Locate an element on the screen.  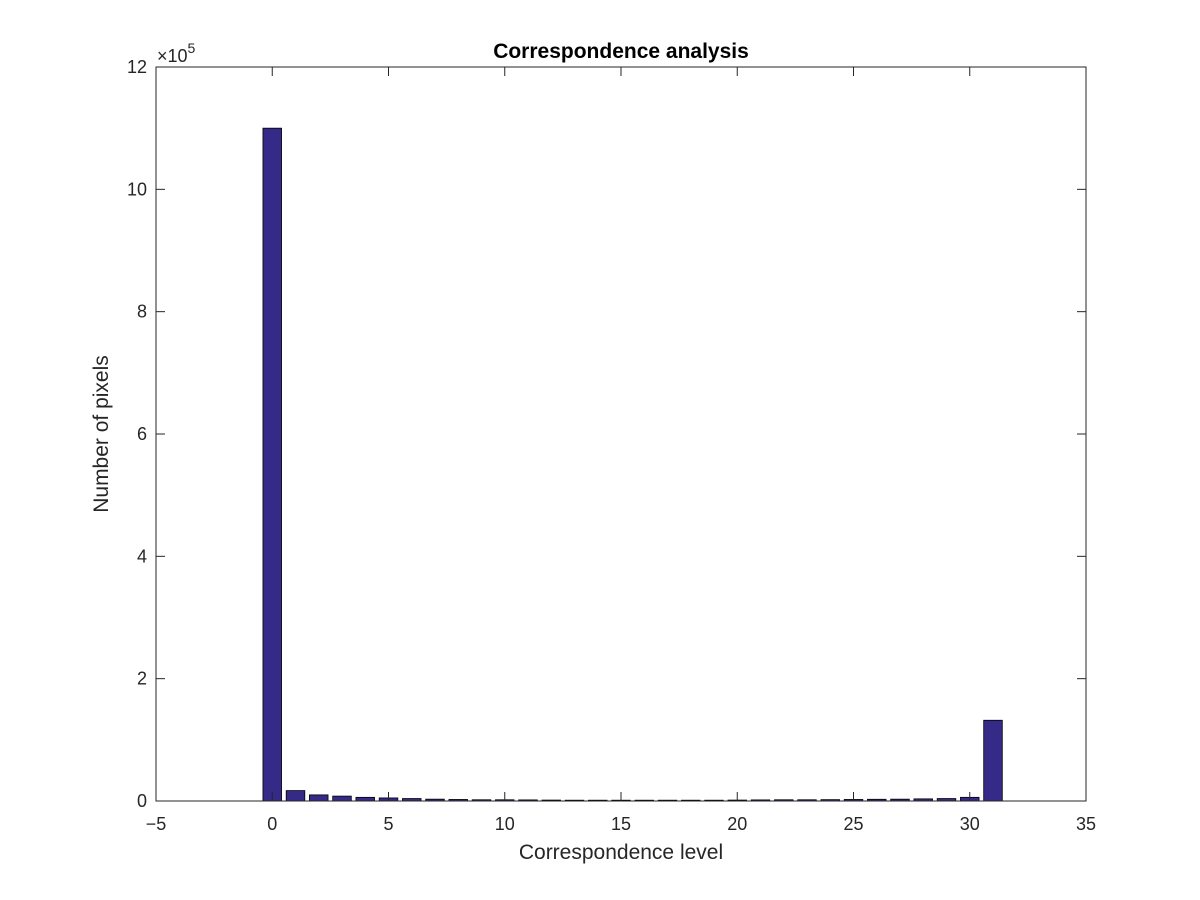
y-tick-label: 10 is located at coordinates (137, 189).